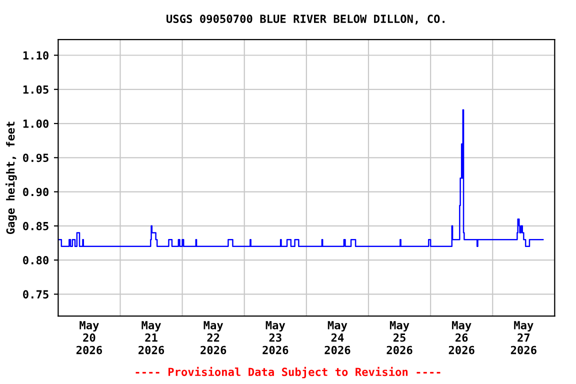 This screenshot has height=384, width=576. Describe the element at coordinates (35, 192) in the screenshot. I see `y-tick-label: 0.90` at that location.